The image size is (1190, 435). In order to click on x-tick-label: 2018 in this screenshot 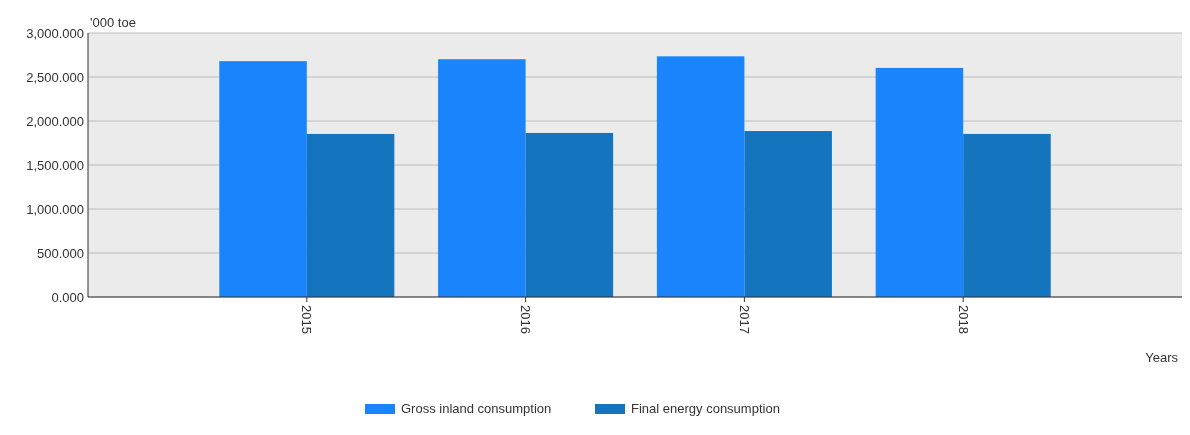, I will do `click(963, 319)`.